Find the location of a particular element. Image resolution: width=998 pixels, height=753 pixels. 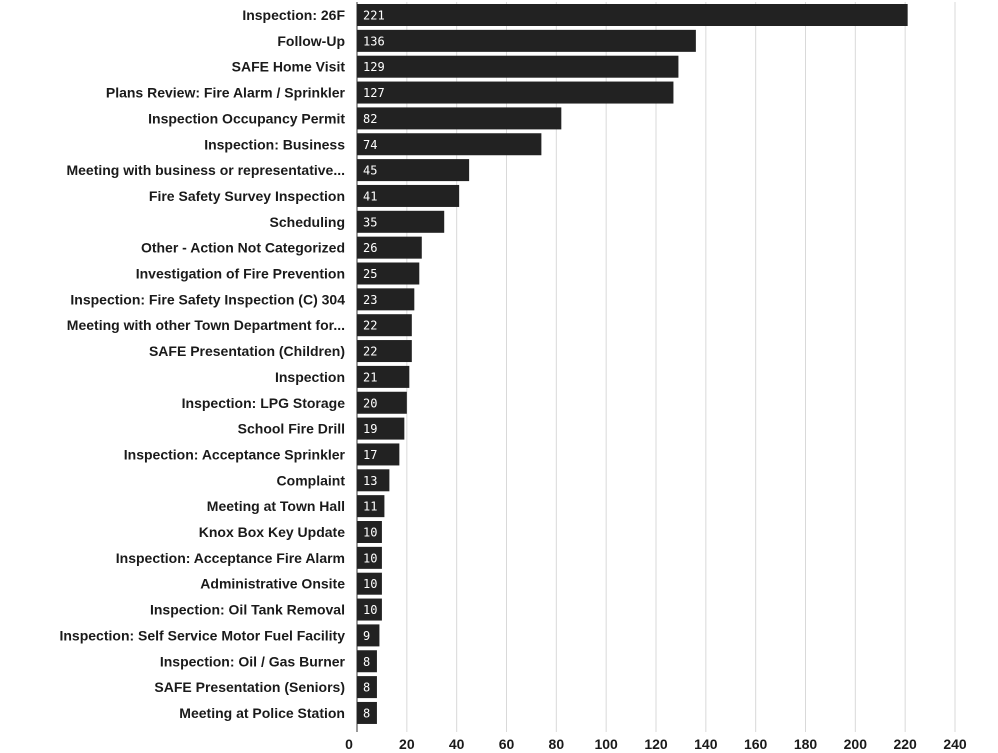

bar-row: 21 is located at coordinates (383, 376).